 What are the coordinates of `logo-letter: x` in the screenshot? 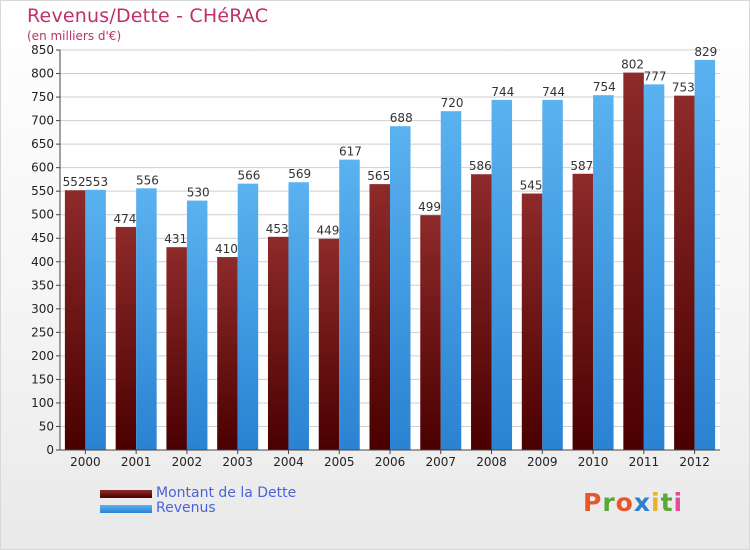 It's located at (642, 502).